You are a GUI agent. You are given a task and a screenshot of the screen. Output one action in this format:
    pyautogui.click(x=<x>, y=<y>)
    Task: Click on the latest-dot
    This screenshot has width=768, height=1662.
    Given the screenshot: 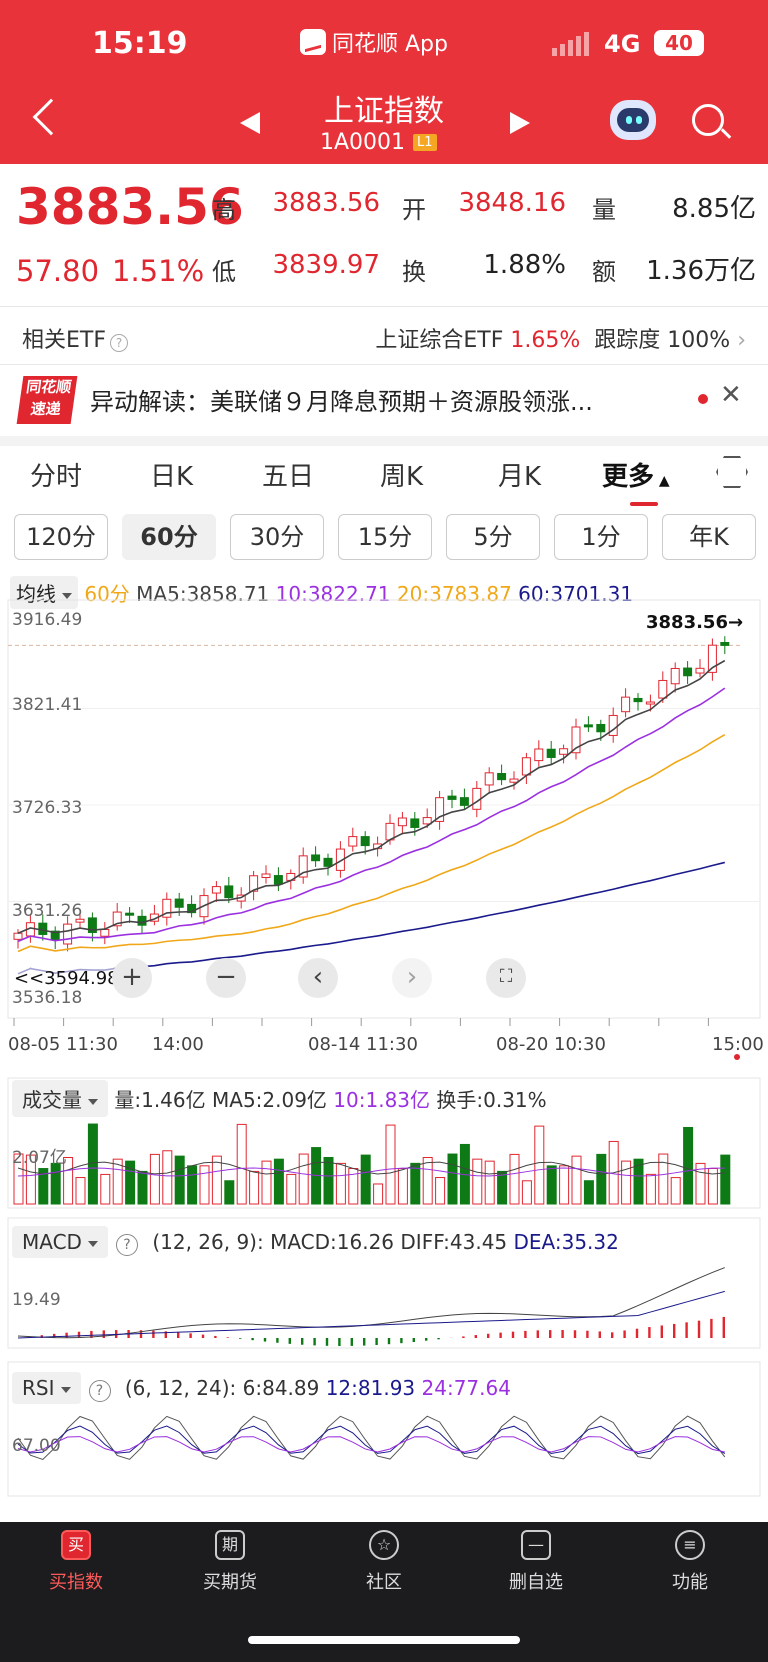 What is the action you would take?
    pyautogui.click(x=737, y=1057)
    